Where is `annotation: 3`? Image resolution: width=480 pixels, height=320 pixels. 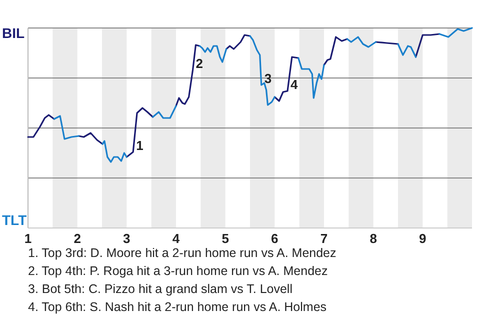 annotation: 3 is located at coordinates (268, 78).